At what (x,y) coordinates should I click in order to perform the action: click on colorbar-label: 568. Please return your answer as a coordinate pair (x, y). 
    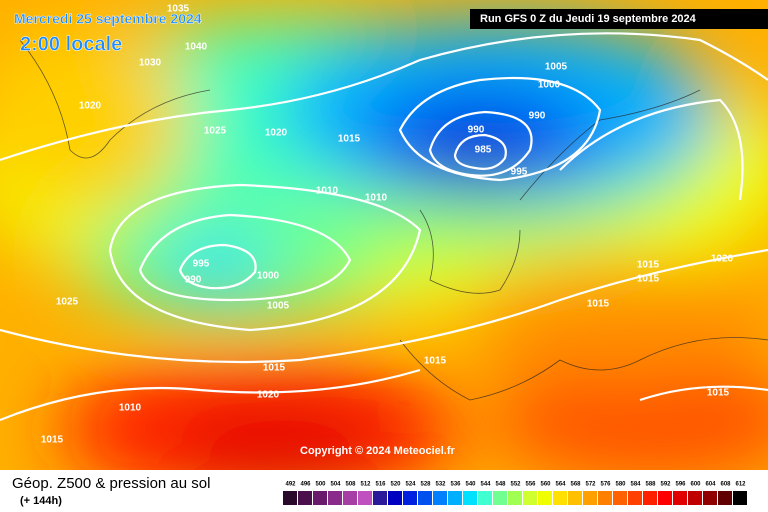
    Looking at the image, I should click on (575, 485).